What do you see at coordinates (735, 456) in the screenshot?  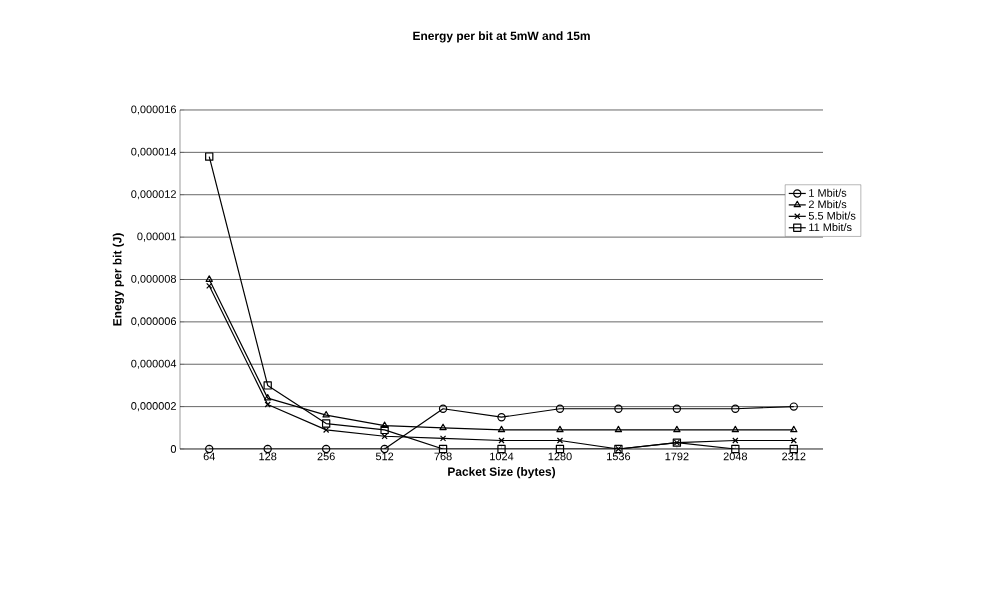 I see `x-tick-label: 2048` at bounding box center [735, 456].